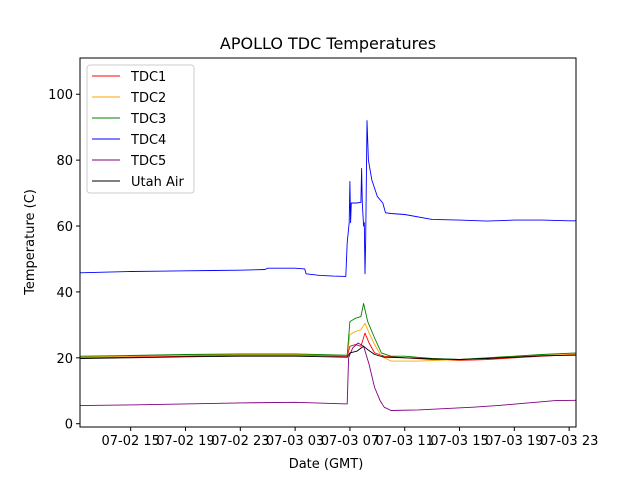 This screenshot has height=480, width=640. What do you see at coordinates (64, 359) in the screenshot?
I see `y-tick-label: 20` at bounding box center [64, 359].